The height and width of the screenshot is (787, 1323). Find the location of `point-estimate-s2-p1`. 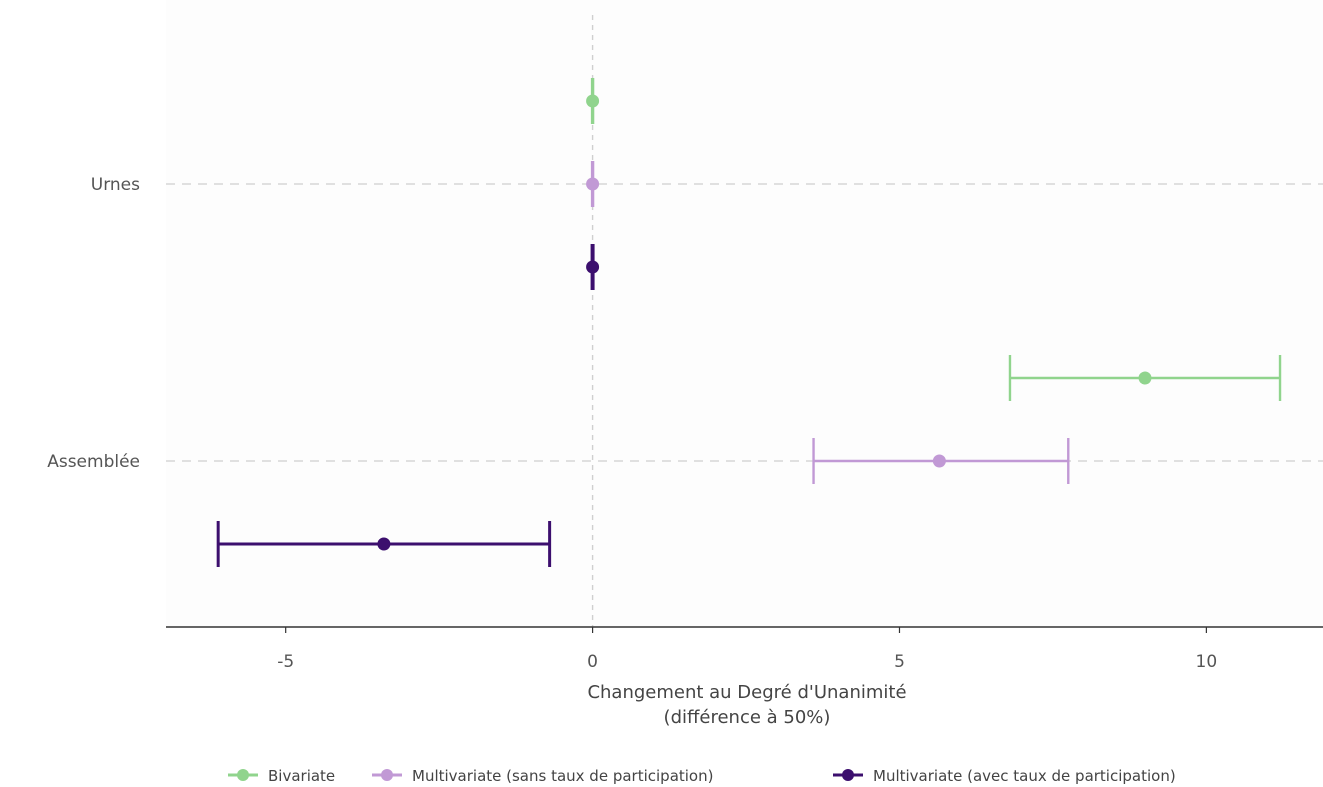

point-estimate-s2-p1 is located at coordinates (384, 544).